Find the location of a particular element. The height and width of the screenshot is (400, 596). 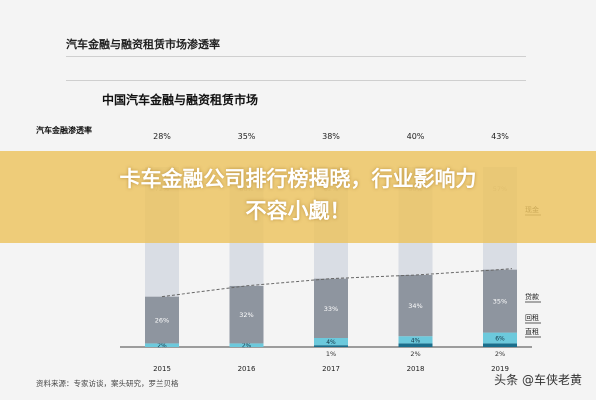

chart-divider is located at coordinates (296, 80).